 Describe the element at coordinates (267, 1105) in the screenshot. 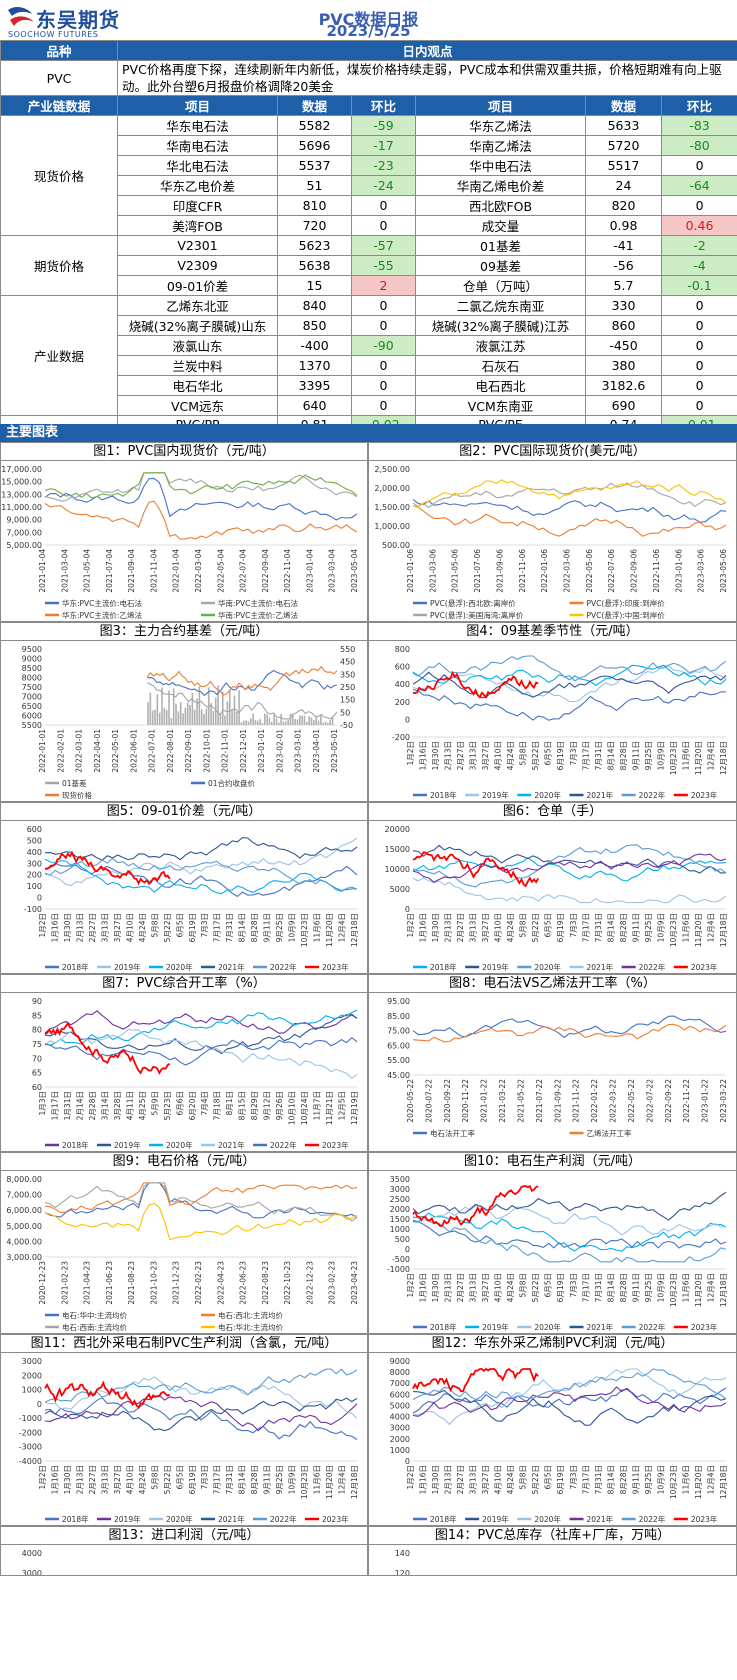

I see `x-tick-label: 9月12日` at that location.